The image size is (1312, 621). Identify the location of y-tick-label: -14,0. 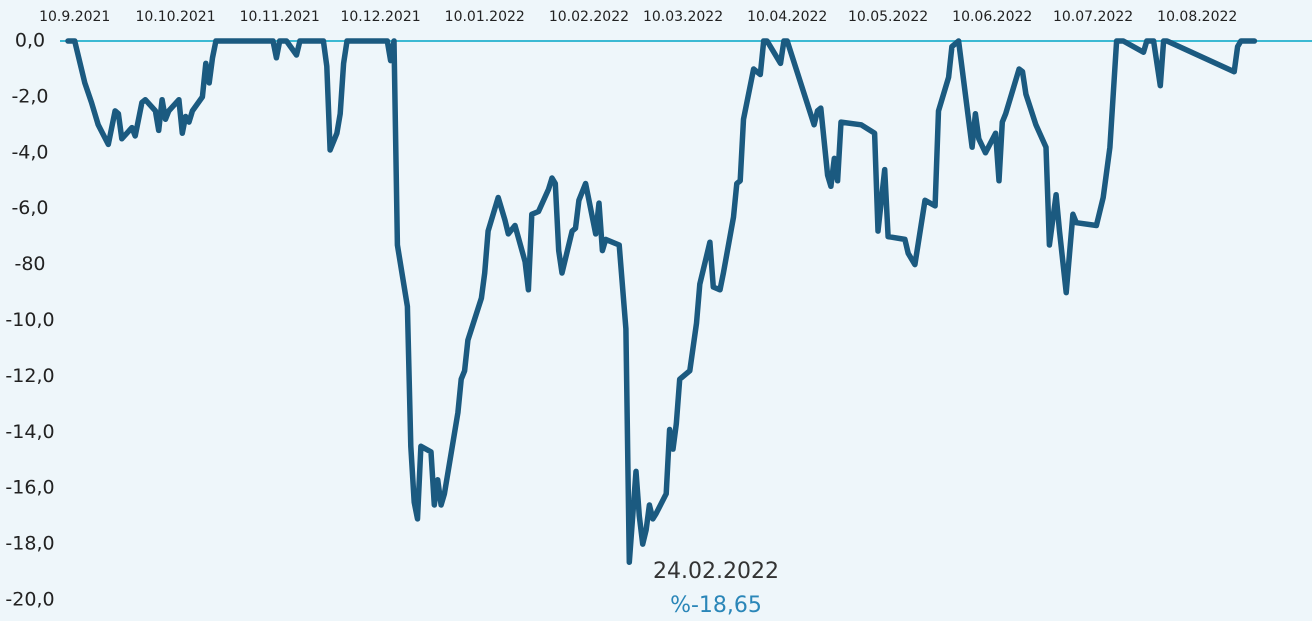
(29, 432).